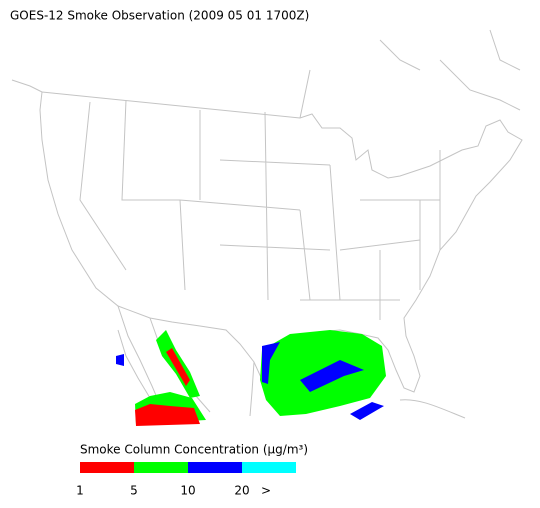  What do you see at coordinates (194, 450) in the screenshot?
I see `legend-title: Smoke Column Concentration (μg/m³)` at bounding box center [194, 450].